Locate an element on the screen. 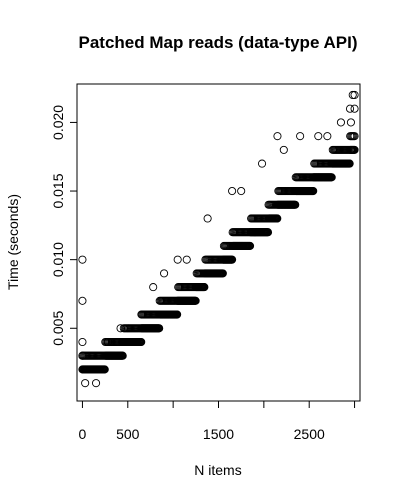  y-axis: 0.005 0.010 0.015 0.020 is located at coordinates (64, 225).